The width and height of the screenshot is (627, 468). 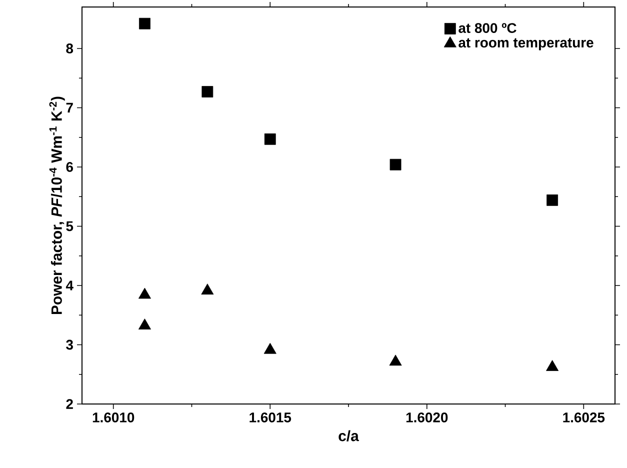 What do you see at coordinates (584, 417) in the screenshot?
I see `x-tick-label: 1.6025` at bounding box center [584, 417].